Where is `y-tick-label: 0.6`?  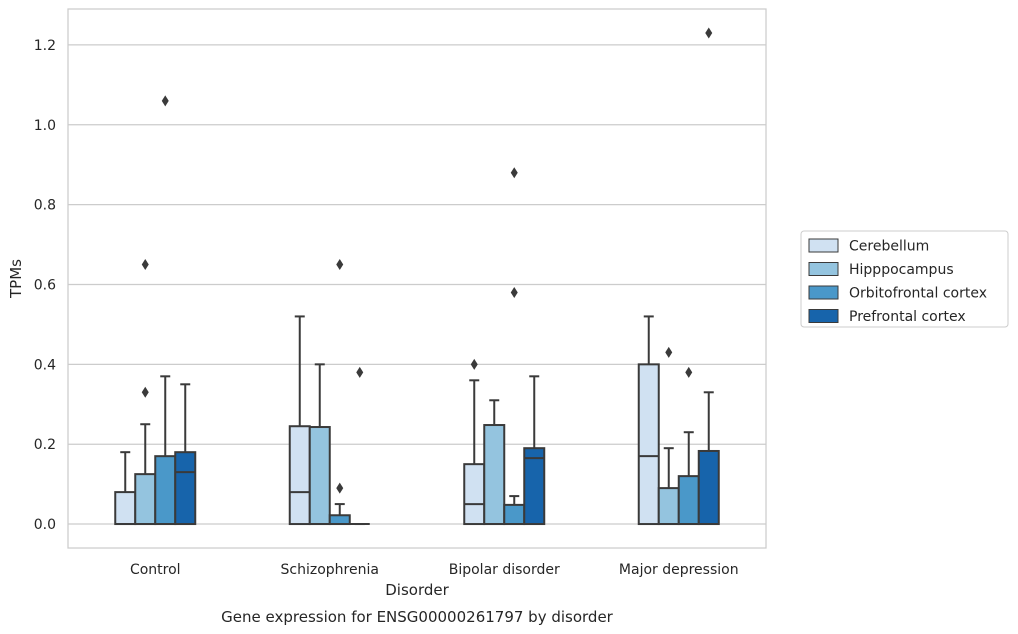 y-tick-label: 0.6 is located at coordinates (45, 285).